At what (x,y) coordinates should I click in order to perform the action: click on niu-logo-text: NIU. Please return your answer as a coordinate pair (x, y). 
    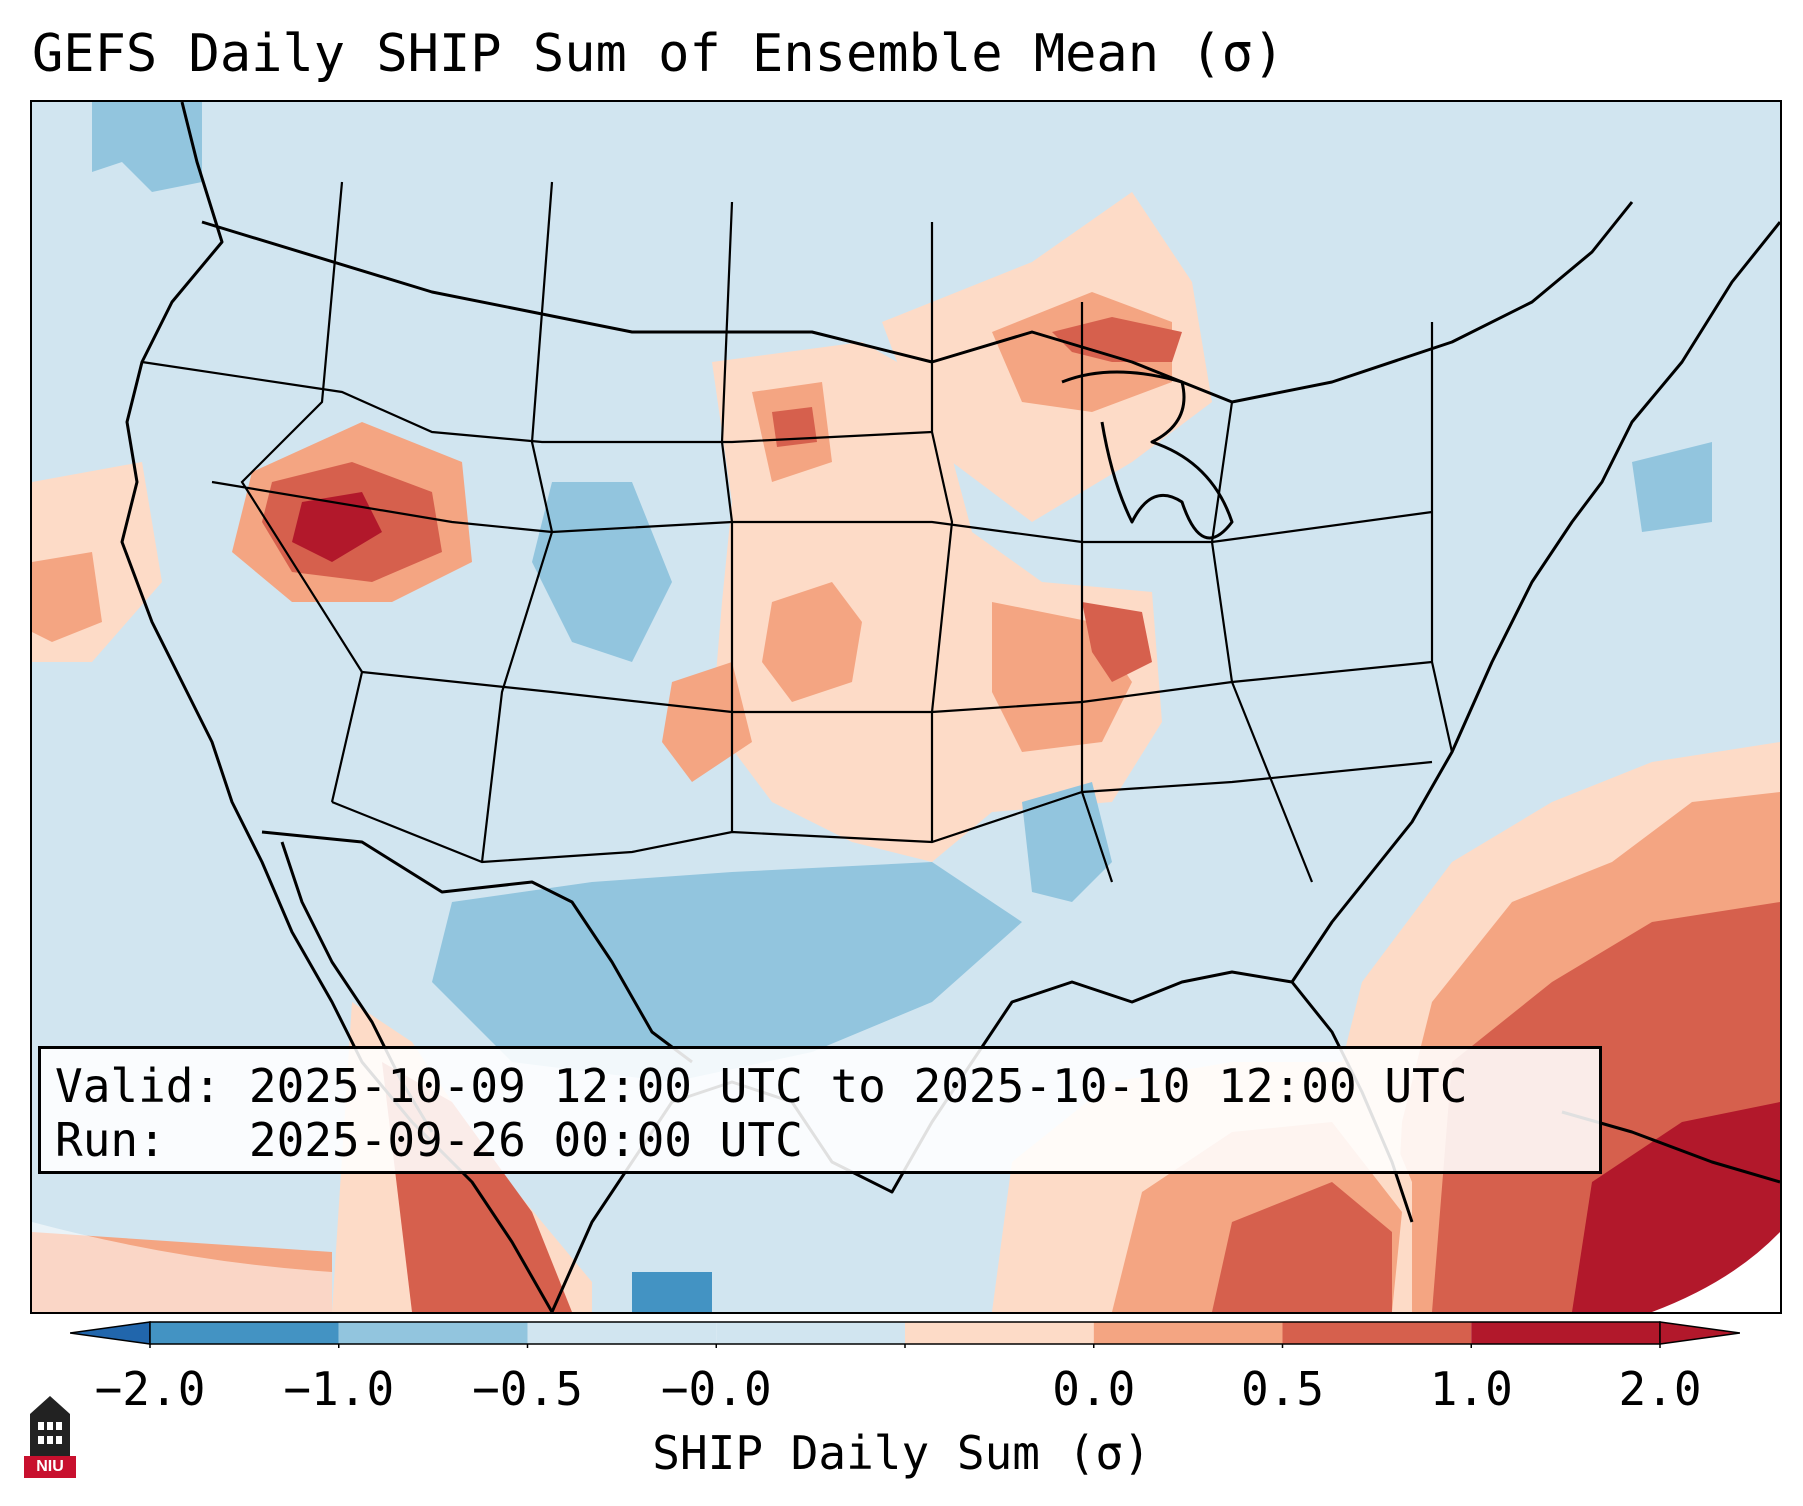
    Looking at the image, I should click on (50, 1466).